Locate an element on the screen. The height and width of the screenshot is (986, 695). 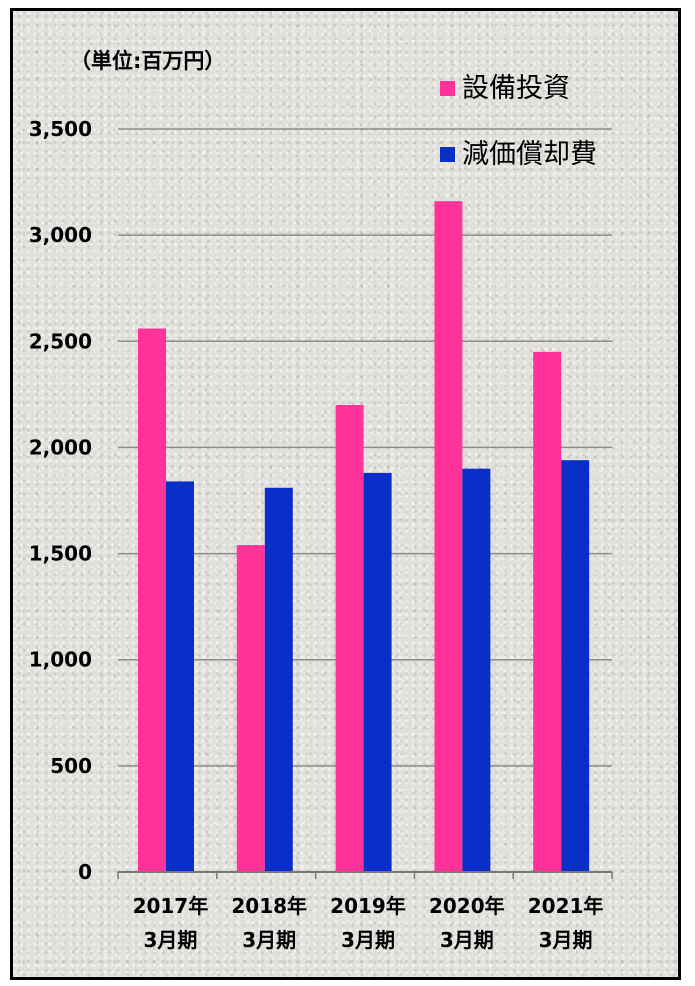
unit-label: （単位:百万円） is located at coordinates (147, 61).